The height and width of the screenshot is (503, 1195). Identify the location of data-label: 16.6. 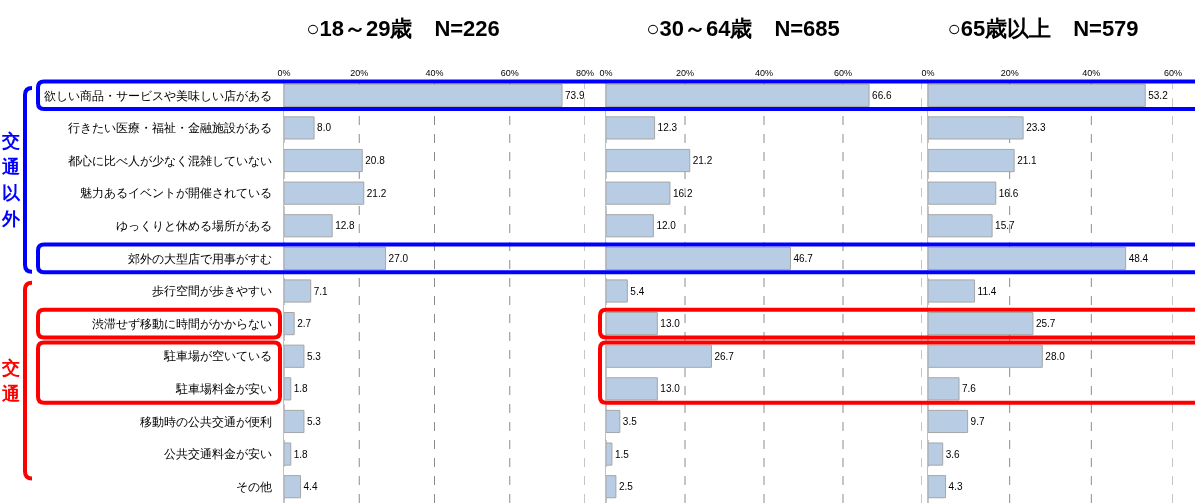
(1008, 193).